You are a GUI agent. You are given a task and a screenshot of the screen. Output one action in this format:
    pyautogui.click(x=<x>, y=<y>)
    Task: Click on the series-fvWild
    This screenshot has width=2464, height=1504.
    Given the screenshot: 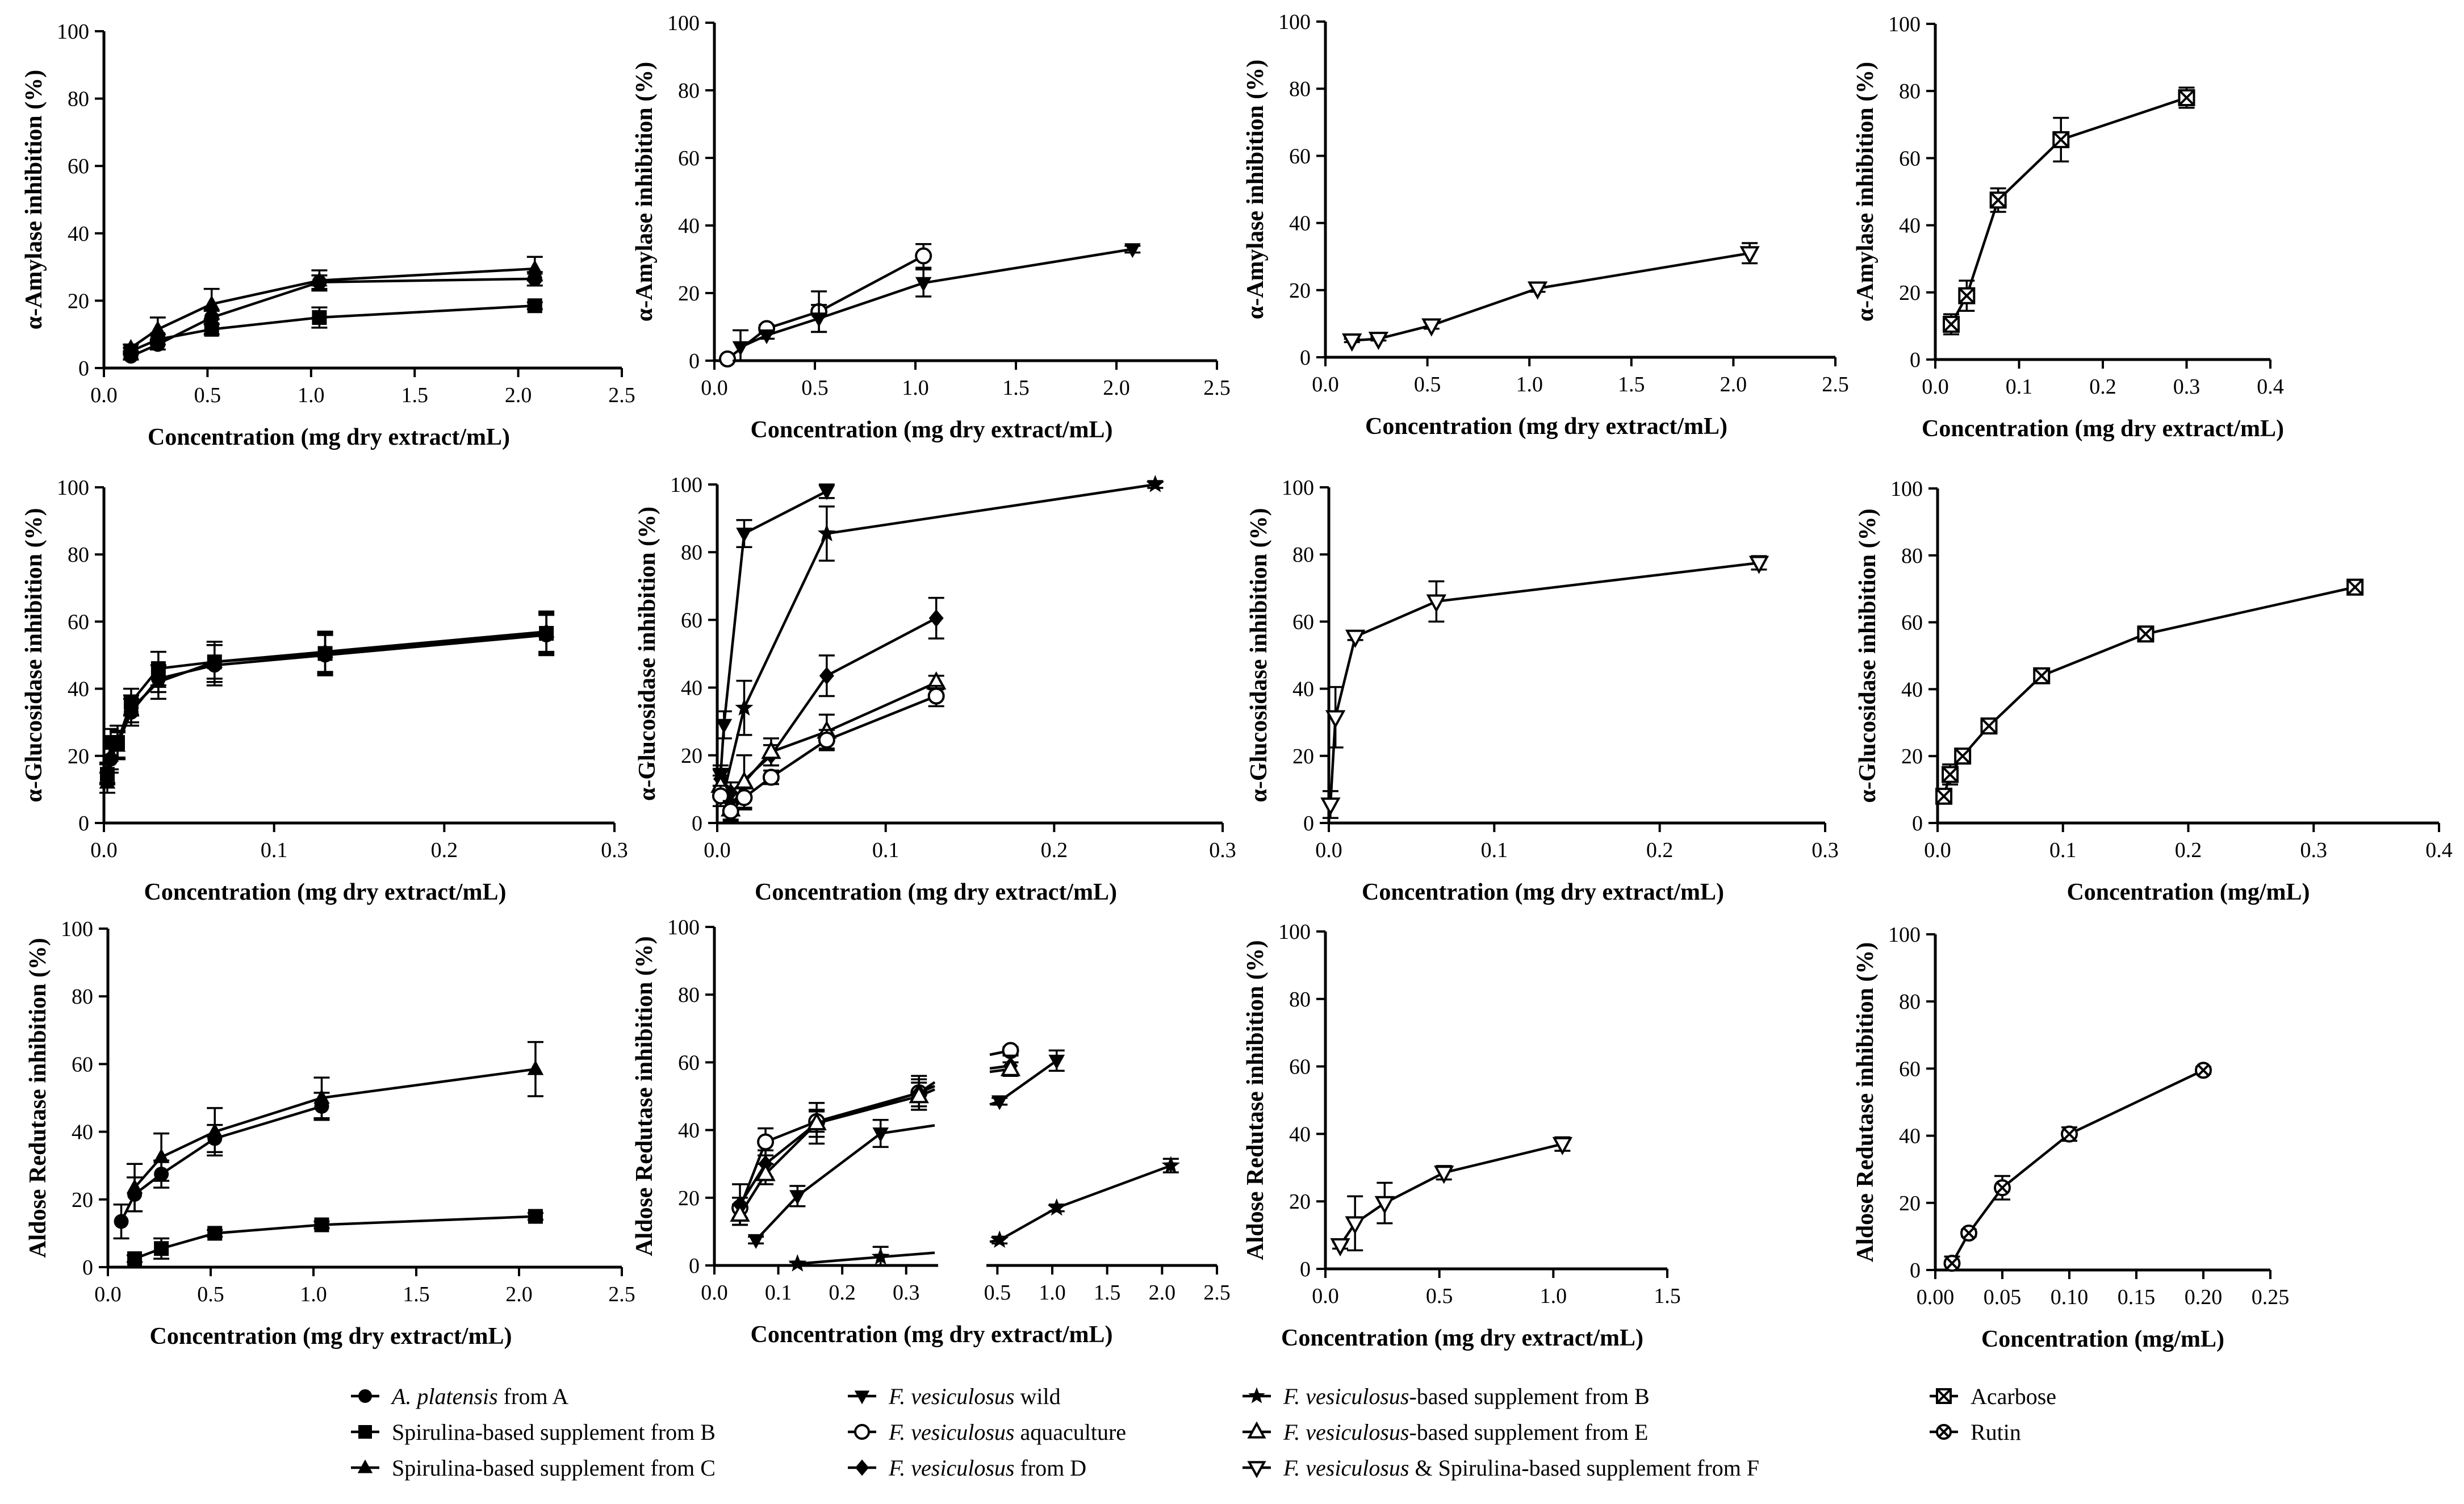 What is the action you would take?
    pyautogui.click(x=936, y=303)
    